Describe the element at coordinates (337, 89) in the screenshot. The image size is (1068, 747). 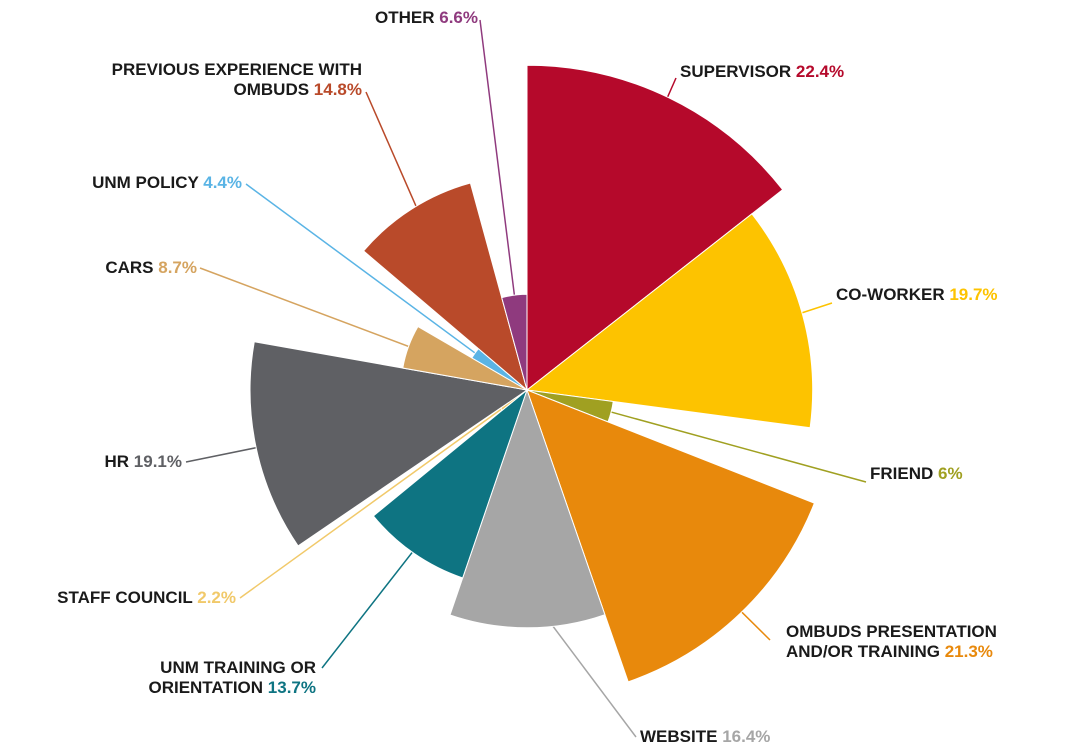
I see `value-label: 14.8%` at that location.